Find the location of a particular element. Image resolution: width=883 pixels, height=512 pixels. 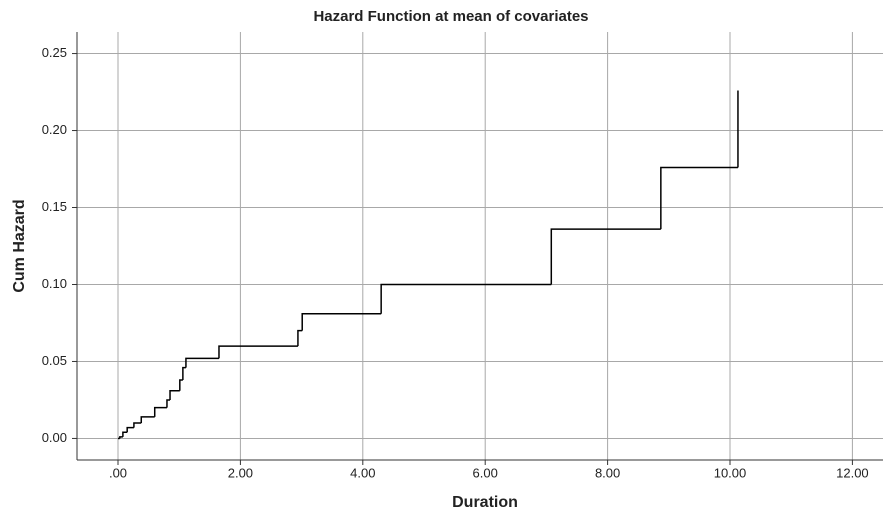

y-tick-label: 0.10 is located at coordinates (54, 283).